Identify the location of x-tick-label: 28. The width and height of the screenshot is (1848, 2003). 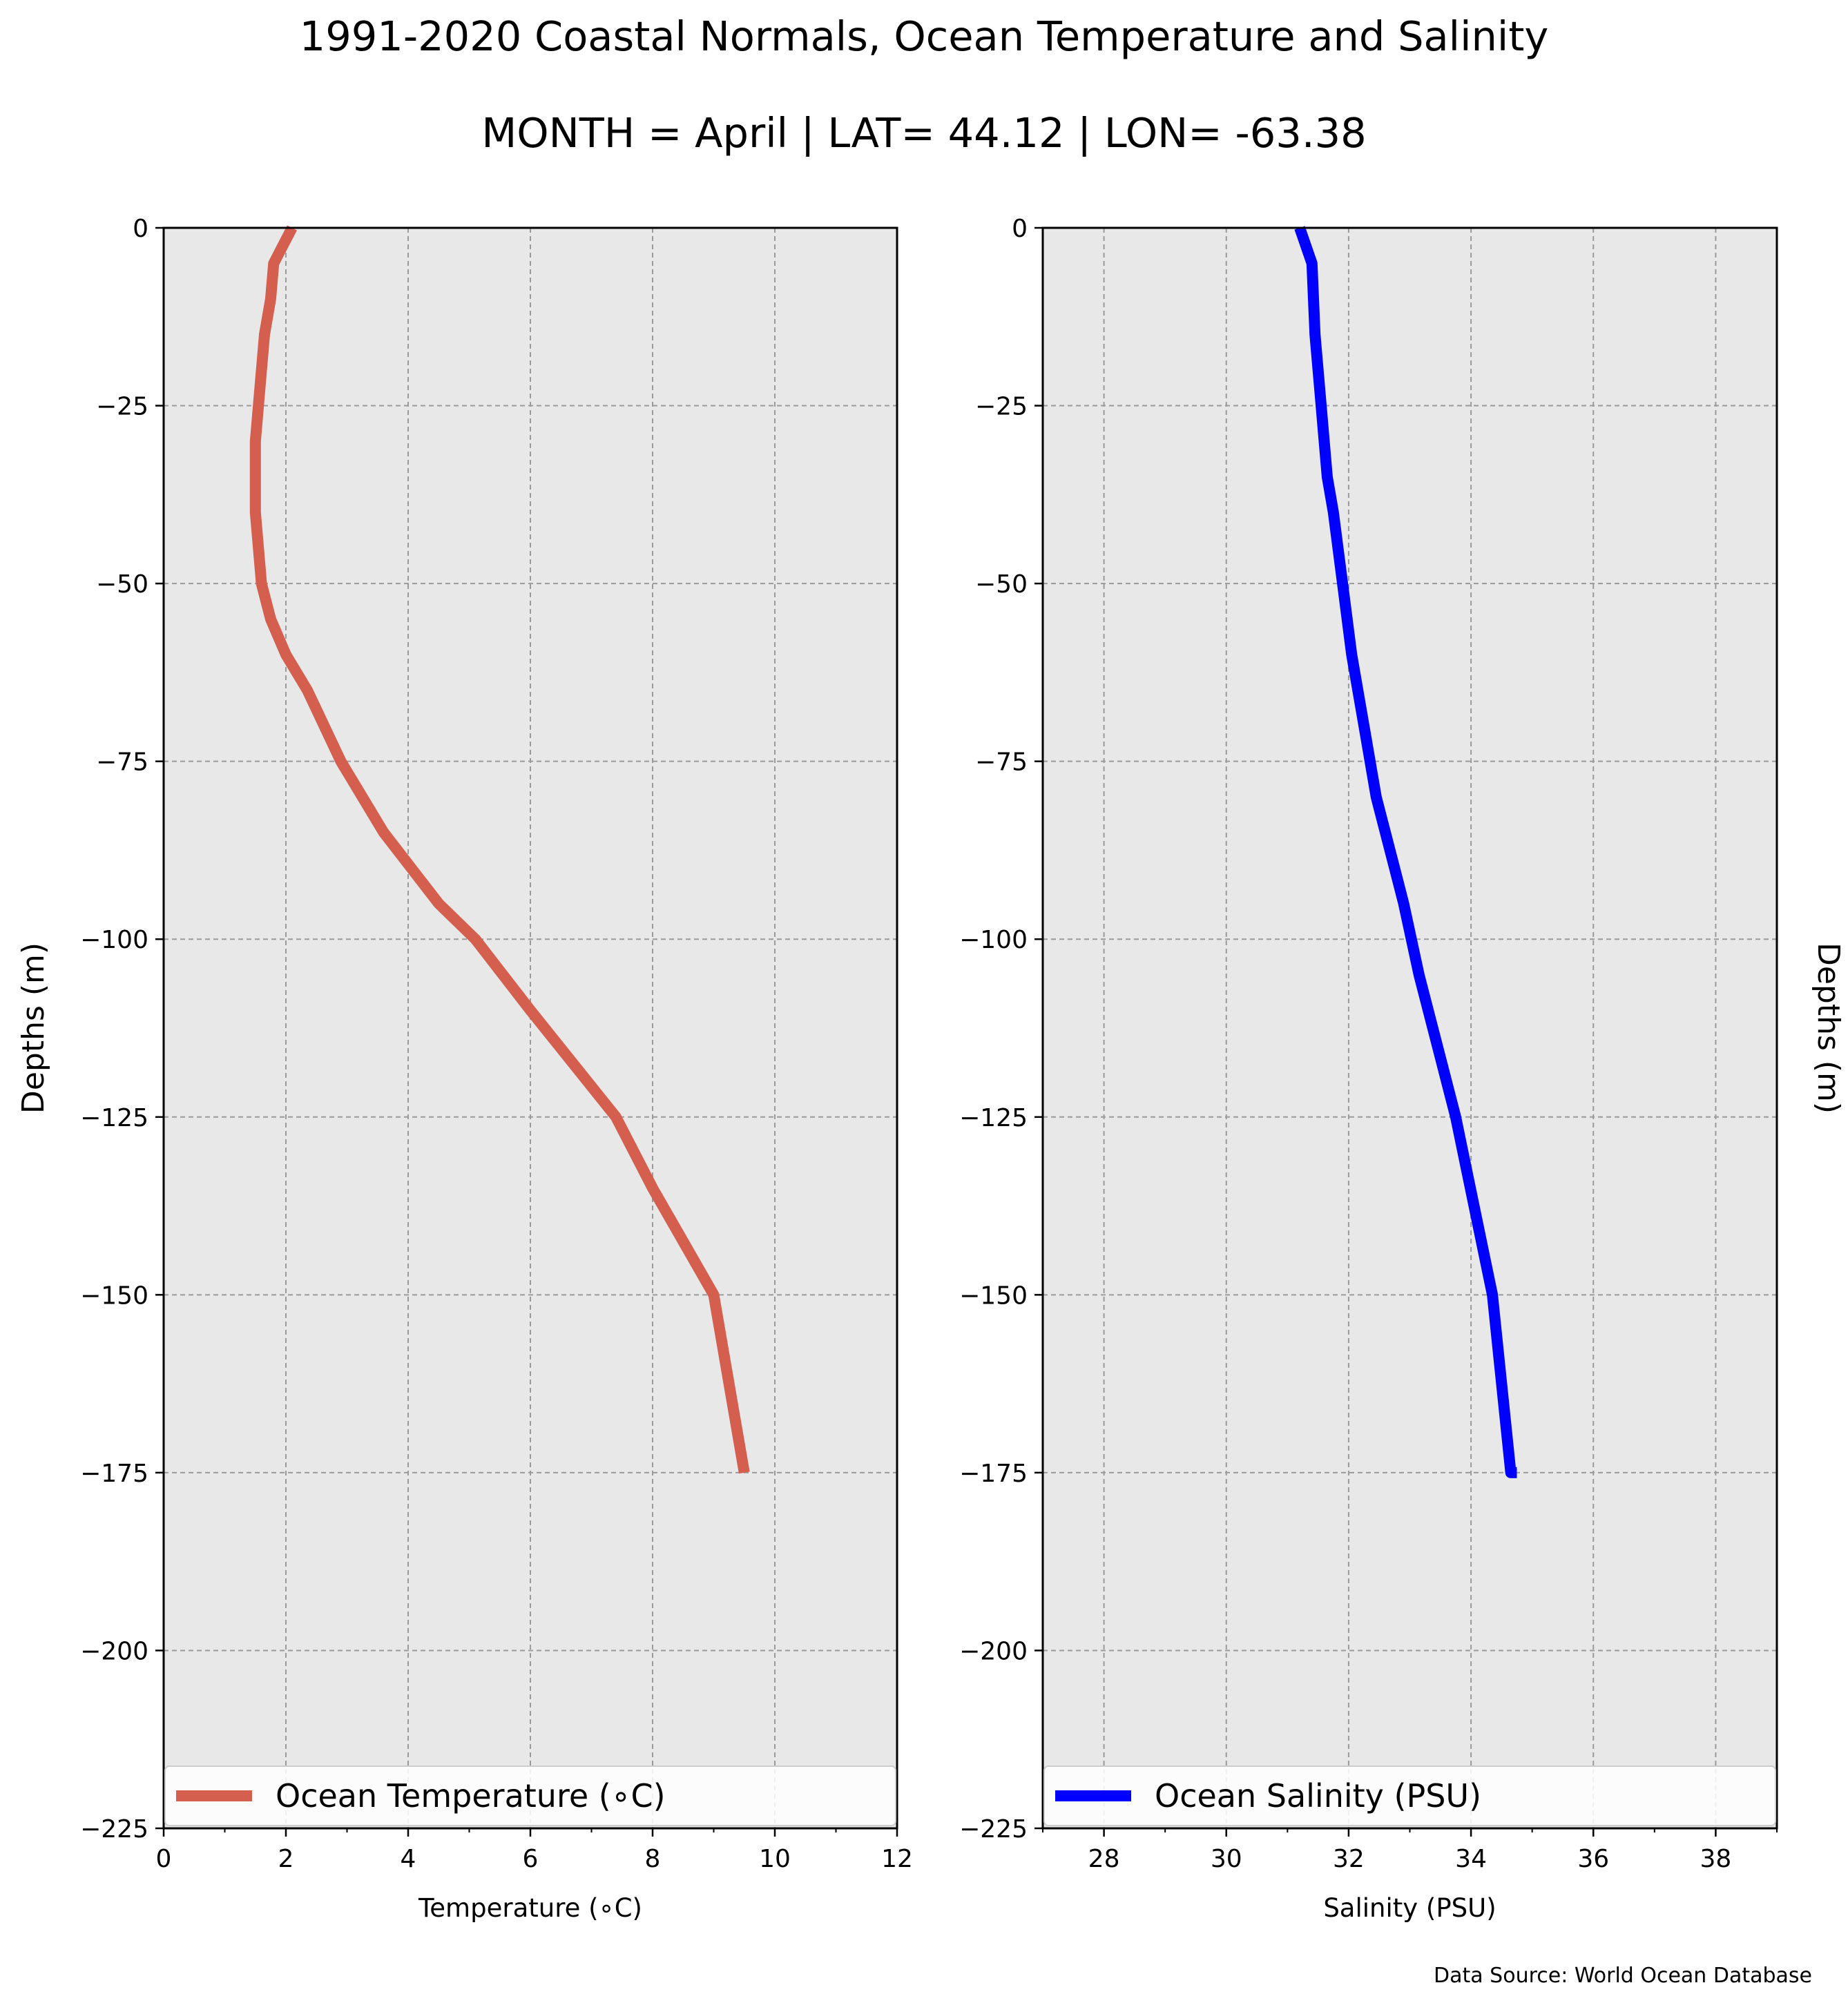
(1104, 1859).